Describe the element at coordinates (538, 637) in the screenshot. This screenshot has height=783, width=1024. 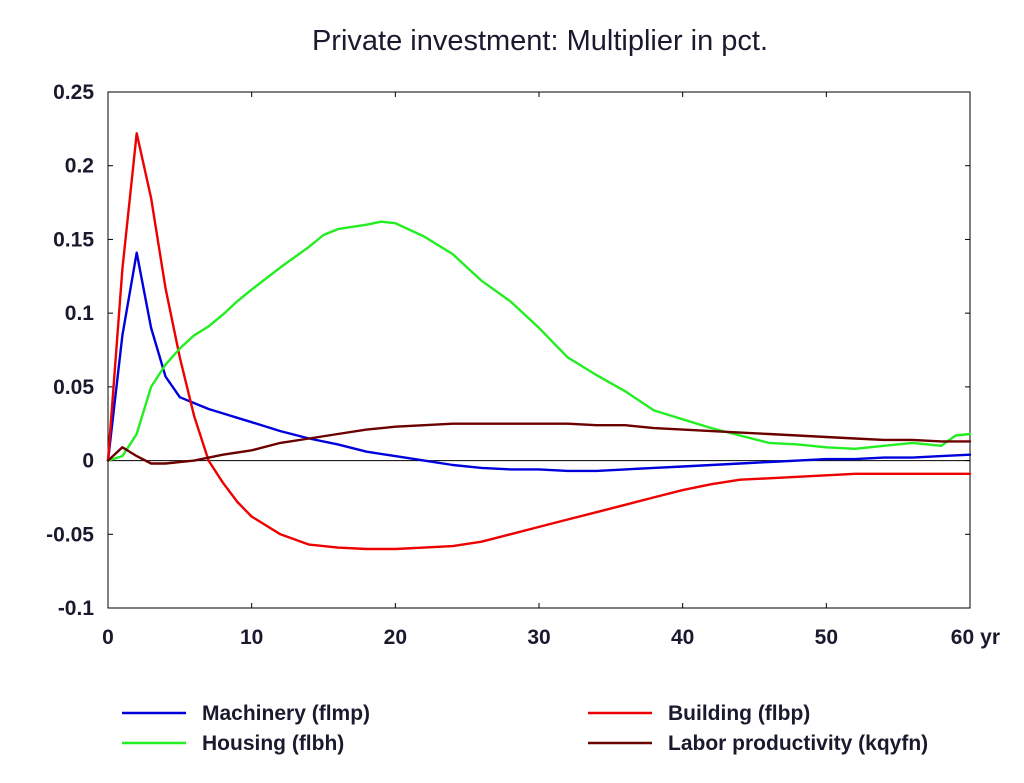
I see `x-tick-label: 30` at that location.